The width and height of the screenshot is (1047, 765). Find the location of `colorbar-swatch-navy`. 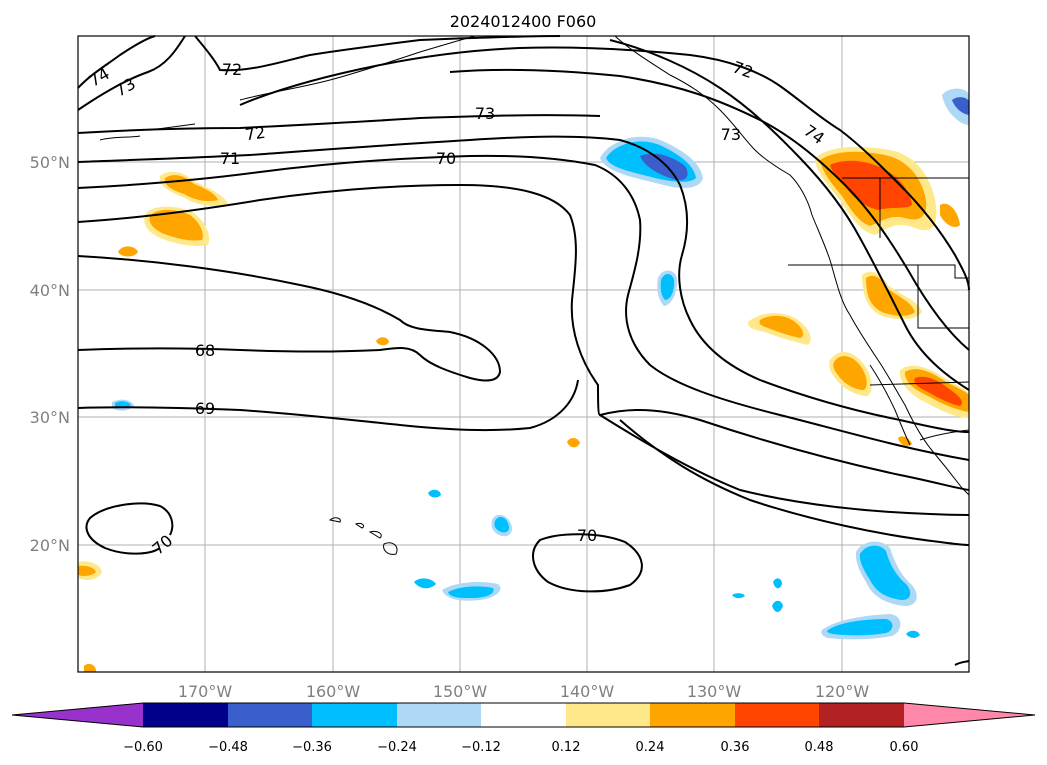

colorbar-swatch-navy is located at coordinates (185, 715).